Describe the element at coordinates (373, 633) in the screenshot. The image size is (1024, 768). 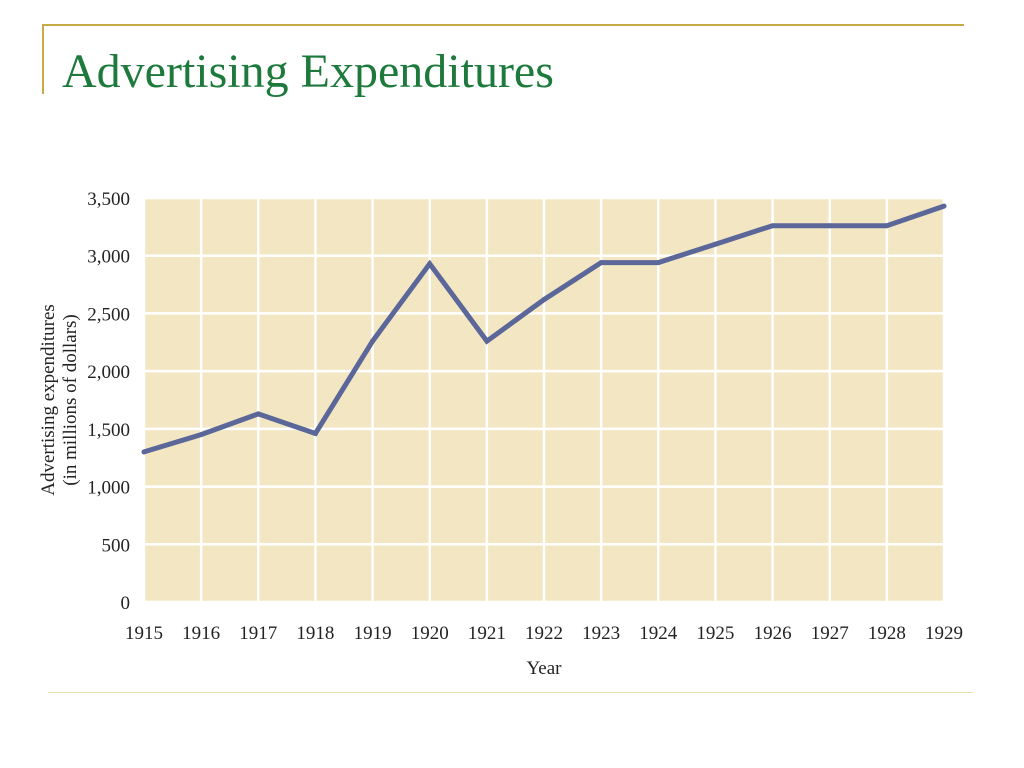
I see `x-tick-label: 1919` at that location.